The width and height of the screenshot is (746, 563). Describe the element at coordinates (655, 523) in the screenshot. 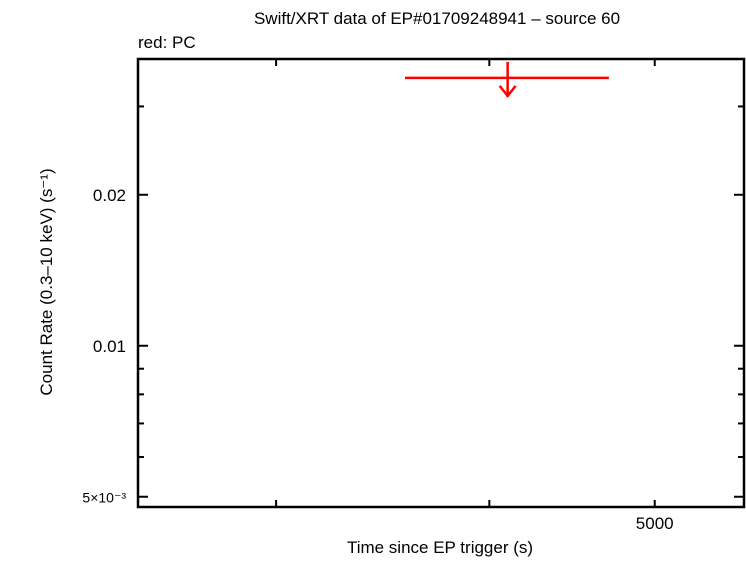

I see `x-tick-label: 5000` at that location.